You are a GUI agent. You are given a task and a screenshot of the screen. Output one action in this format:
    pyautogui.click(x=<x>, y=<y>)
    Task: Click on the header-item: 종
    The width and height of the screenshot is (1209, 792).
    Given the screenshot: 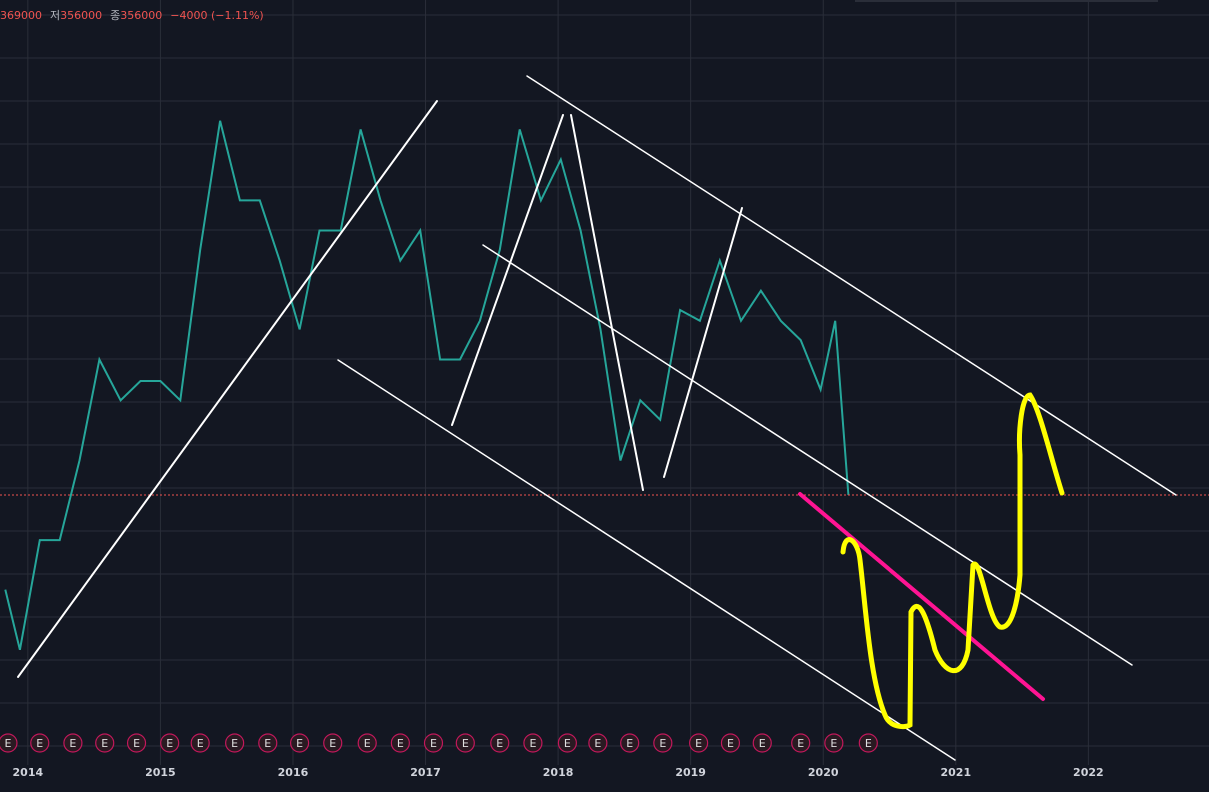 What is the action you would take?
    pyautogui.click(x=115, y=15)
    